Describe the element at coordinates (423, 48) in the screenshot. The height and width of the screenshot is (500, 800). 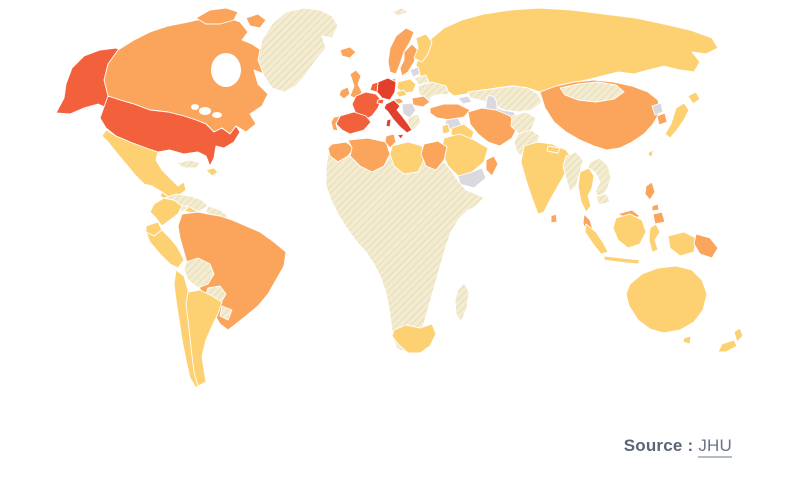
I see `country-finland` at that location.